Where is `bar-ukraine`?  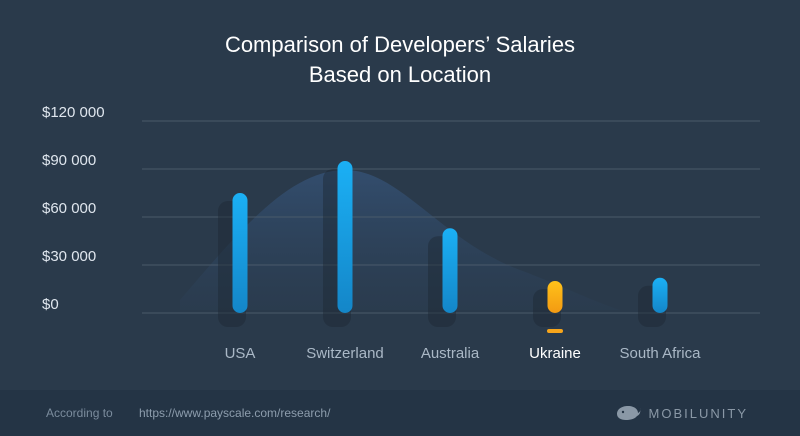 bar-ukraine is located at coordinates (555, 297).